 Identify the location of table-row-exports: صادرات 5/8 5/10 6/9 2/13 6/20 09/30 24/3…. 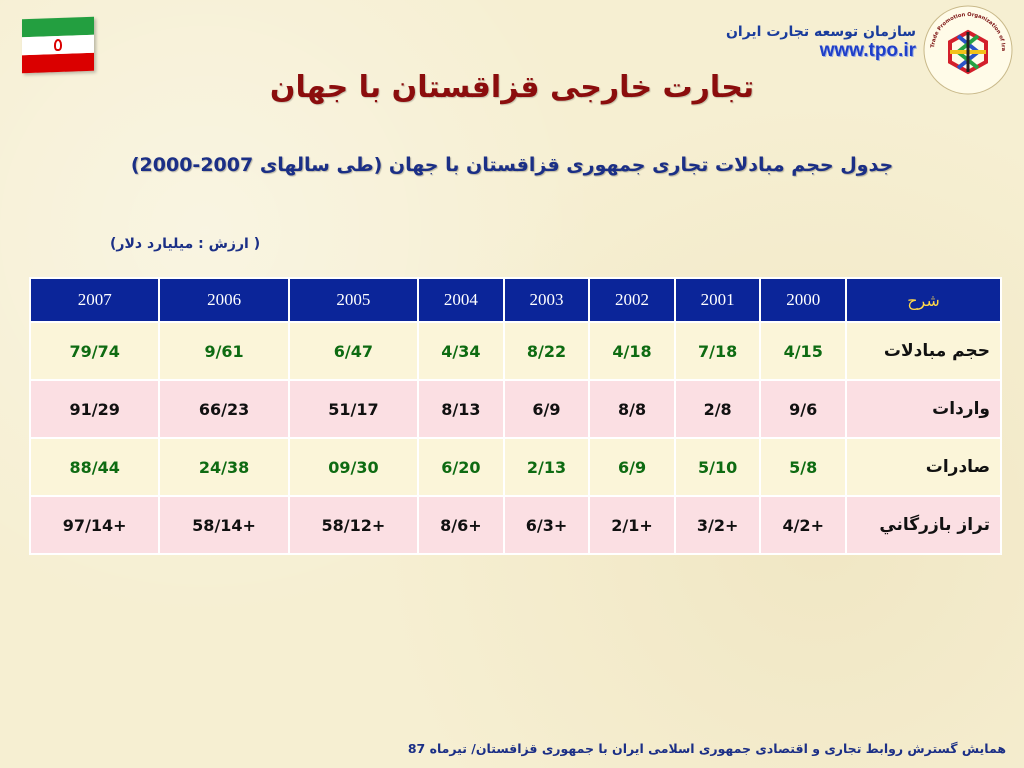
(515, 467).